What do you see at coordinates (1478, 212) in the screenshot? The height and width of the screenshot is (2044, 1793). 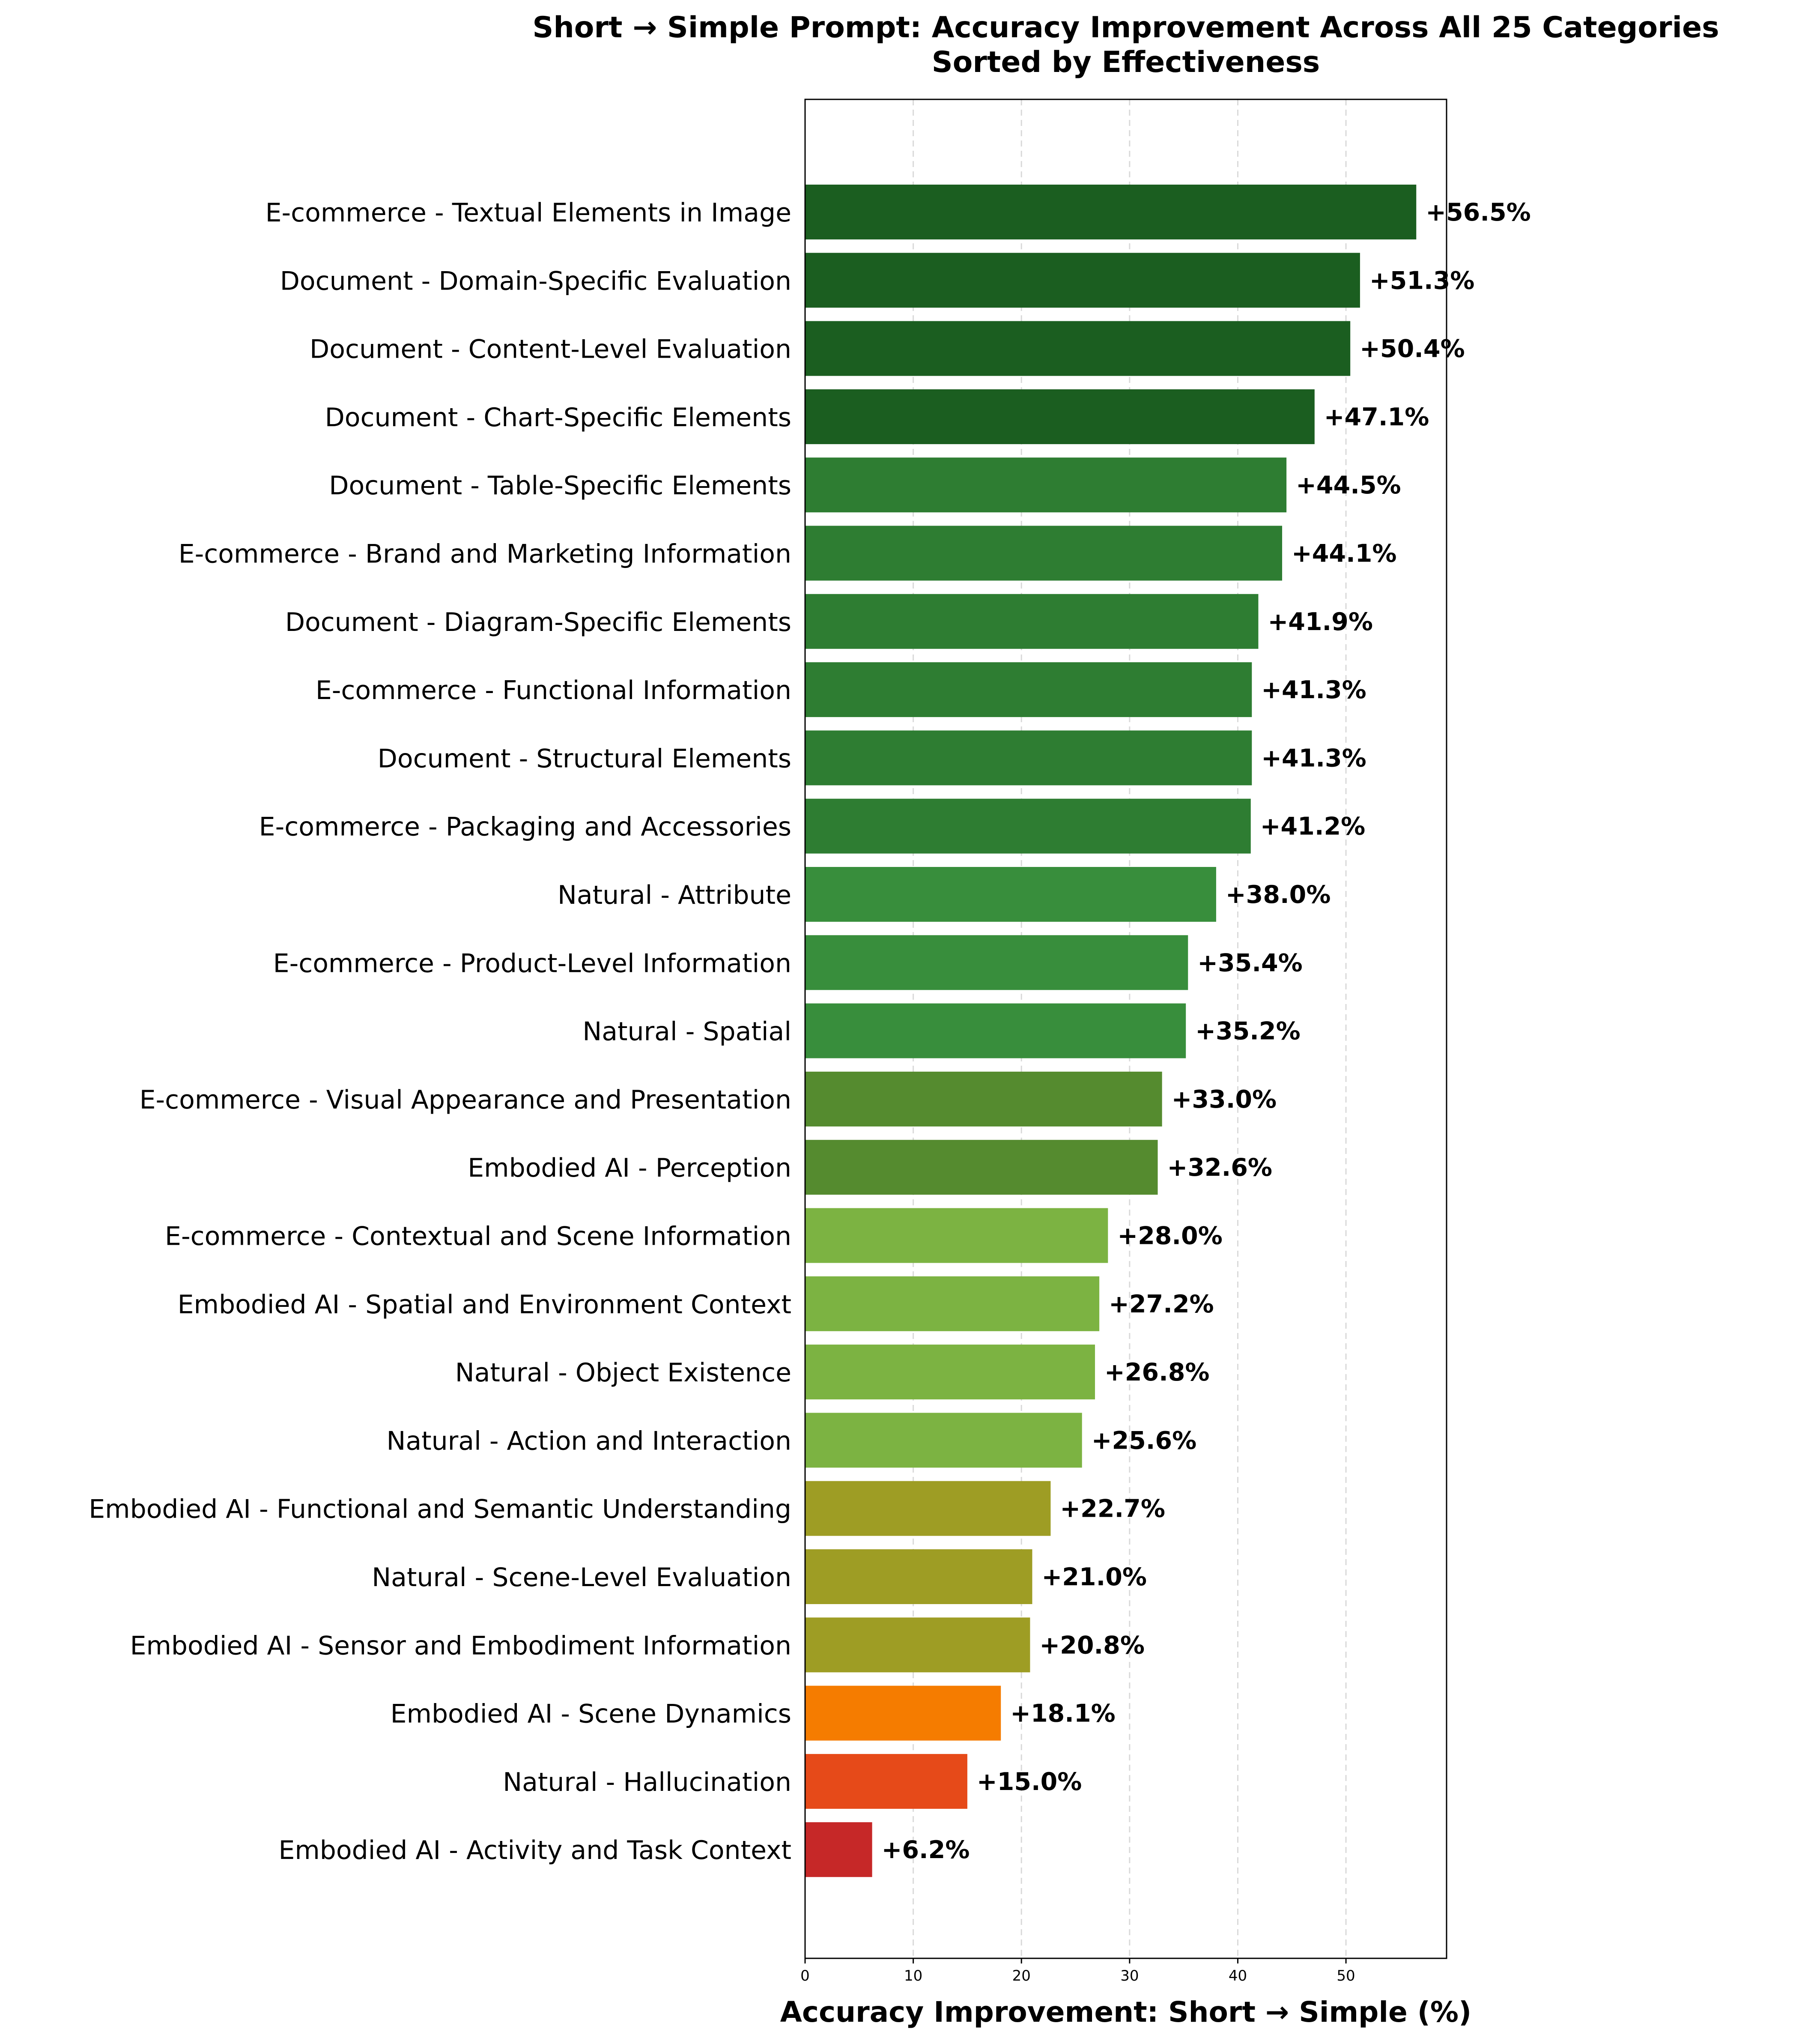 I see `value-label: +56.5%` at bounding box center [1478, 212].